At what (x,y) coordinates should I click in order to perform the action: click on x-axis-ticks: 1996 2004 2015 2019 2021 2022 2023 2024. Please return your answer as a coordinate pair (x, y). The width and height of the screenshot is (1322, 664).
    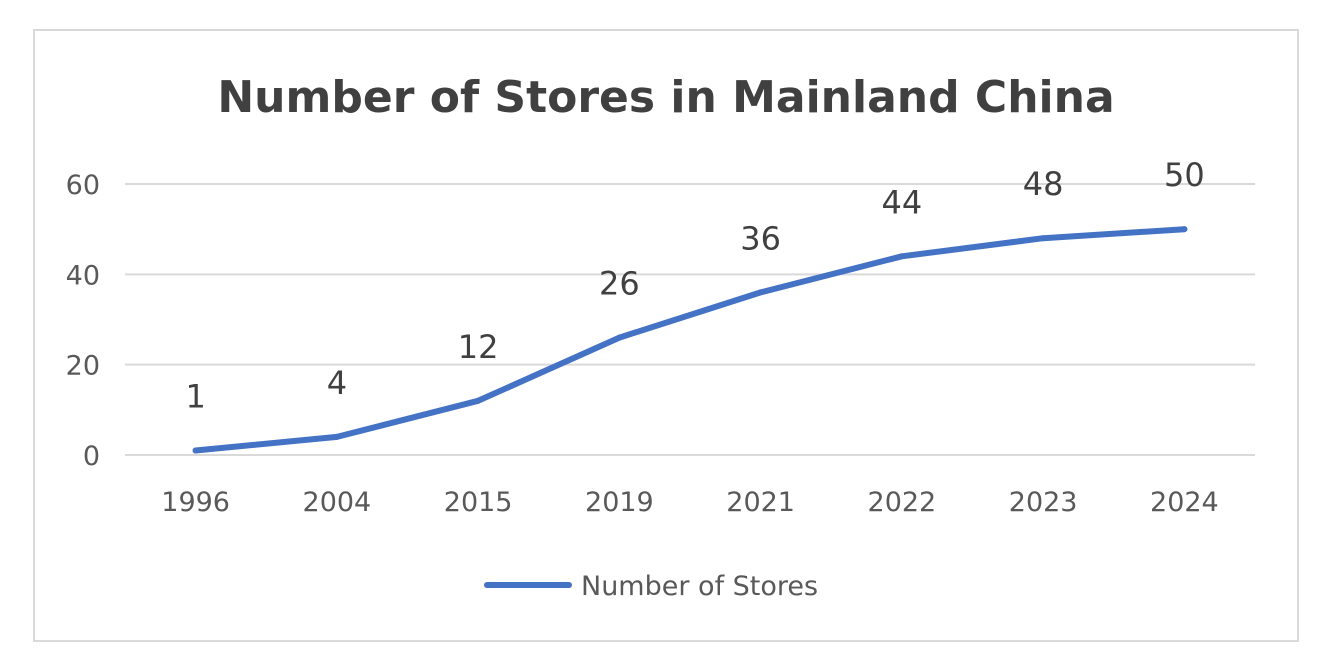
    Looking at the image, I should click on (689, 502).